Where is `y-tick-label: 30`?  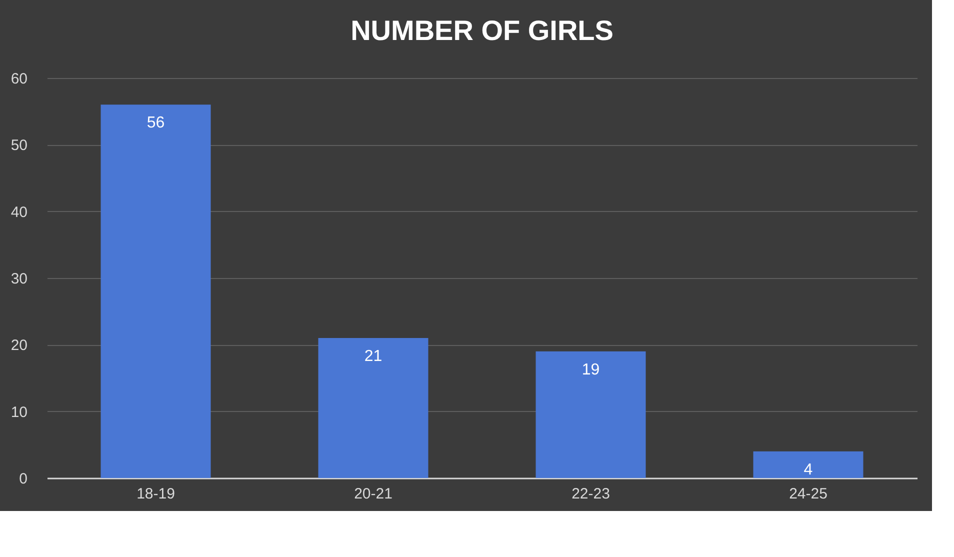
y-tick-label: 30 is located at coordinates (19, 279).